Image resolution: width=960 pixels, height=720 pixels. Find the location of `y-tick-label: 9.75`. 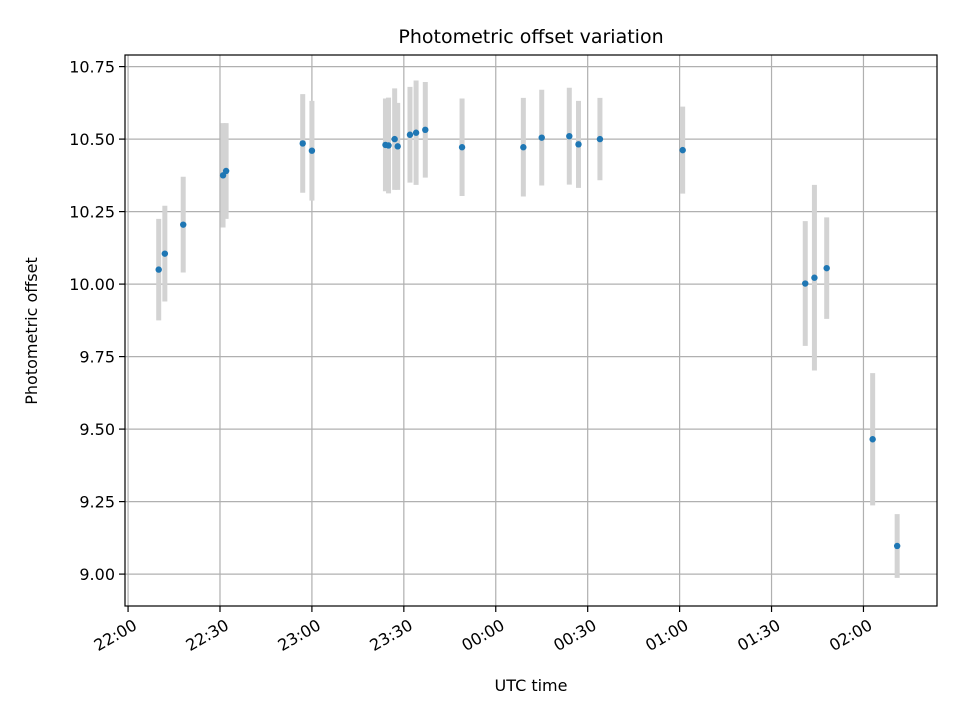

y-tick-label: 9.75 is located at coordinates (97, 357).